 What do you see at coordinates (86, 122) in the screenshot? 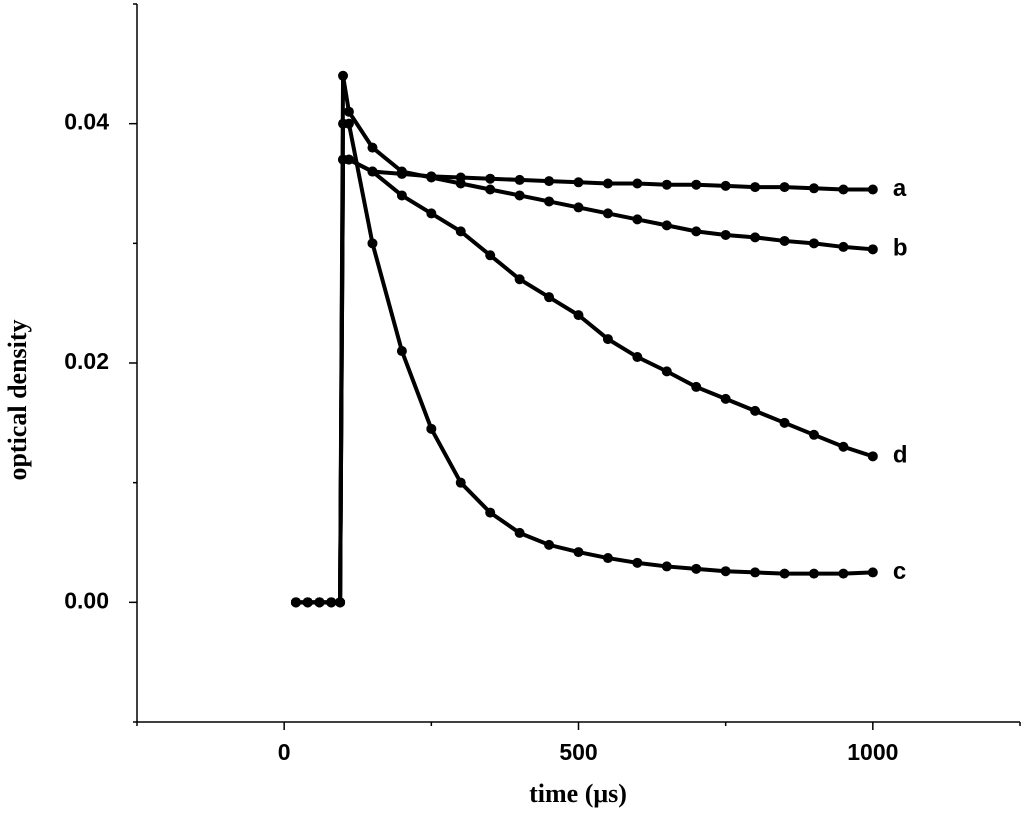
I see `y-tick-label: 0.04` at bounding box center [86, 122].